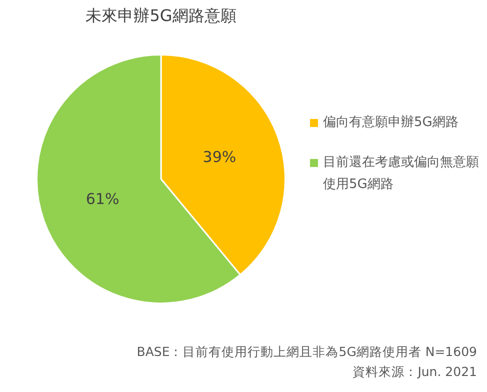 Image resolution: width=487 pixels, height=392 pixels. Describe the element at coordinates (219, 157) in the screenshot. I see `data-label: 39%` at that location.